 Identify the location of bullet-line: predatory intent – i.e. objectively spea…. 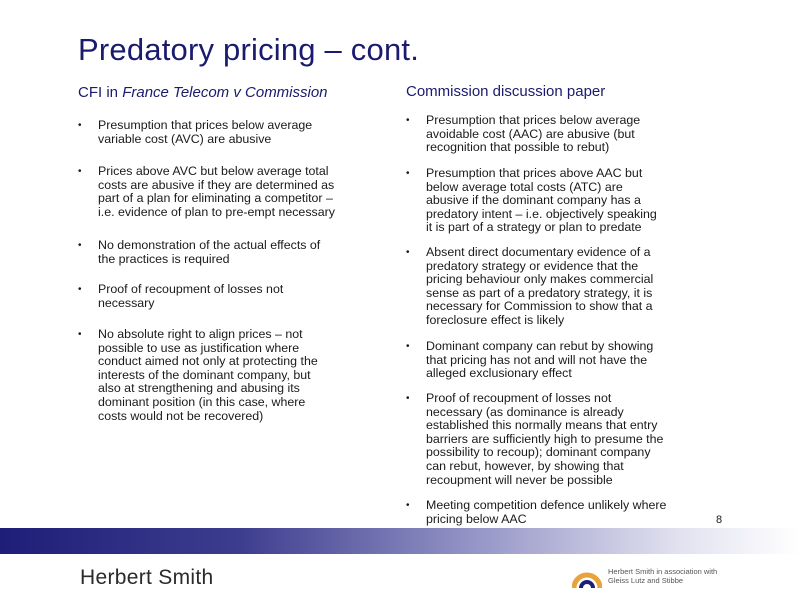
(541, 213).